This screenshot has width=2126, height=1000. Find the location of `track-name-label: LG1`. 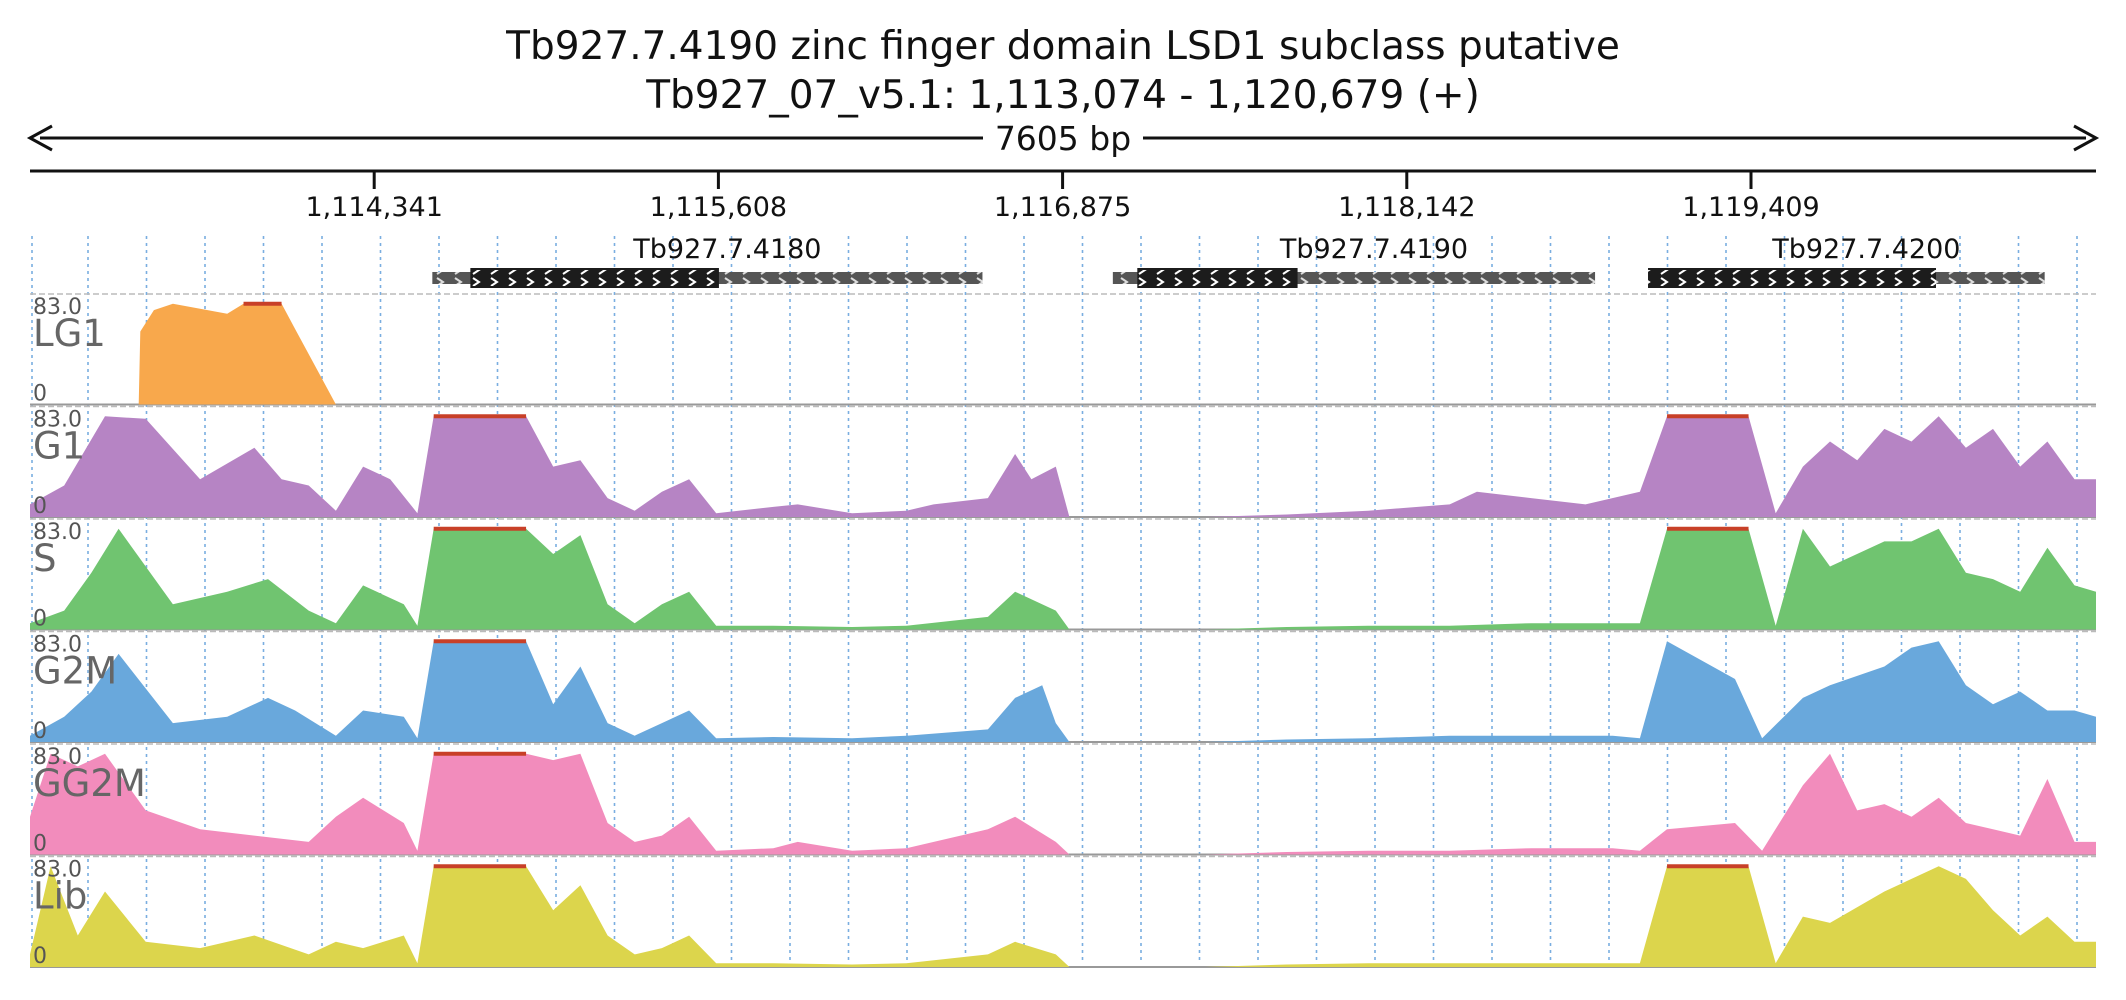

track-name-label: LG1 is located at coordinates (69, 333).